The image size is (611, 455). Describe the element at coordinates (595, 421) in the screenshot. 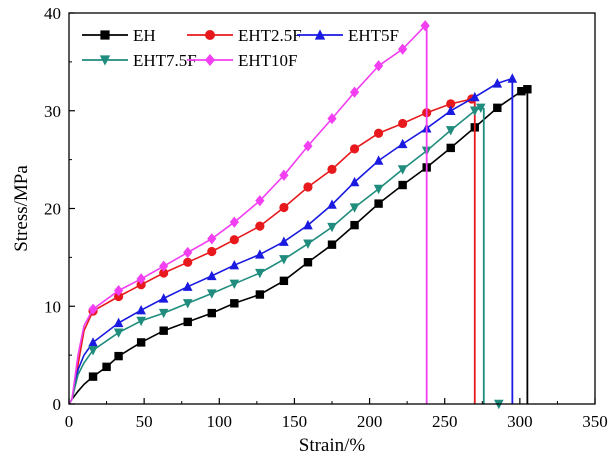

I see `x-tick-label: 350` at that location.